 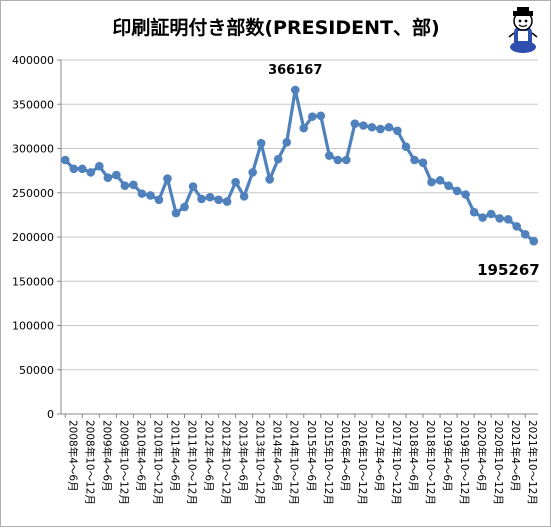 What do you see at coordinates (192, 462) in the screenshot?
I see `x-tick-label: 2011年10～12月` at bounding box center [192, 462].